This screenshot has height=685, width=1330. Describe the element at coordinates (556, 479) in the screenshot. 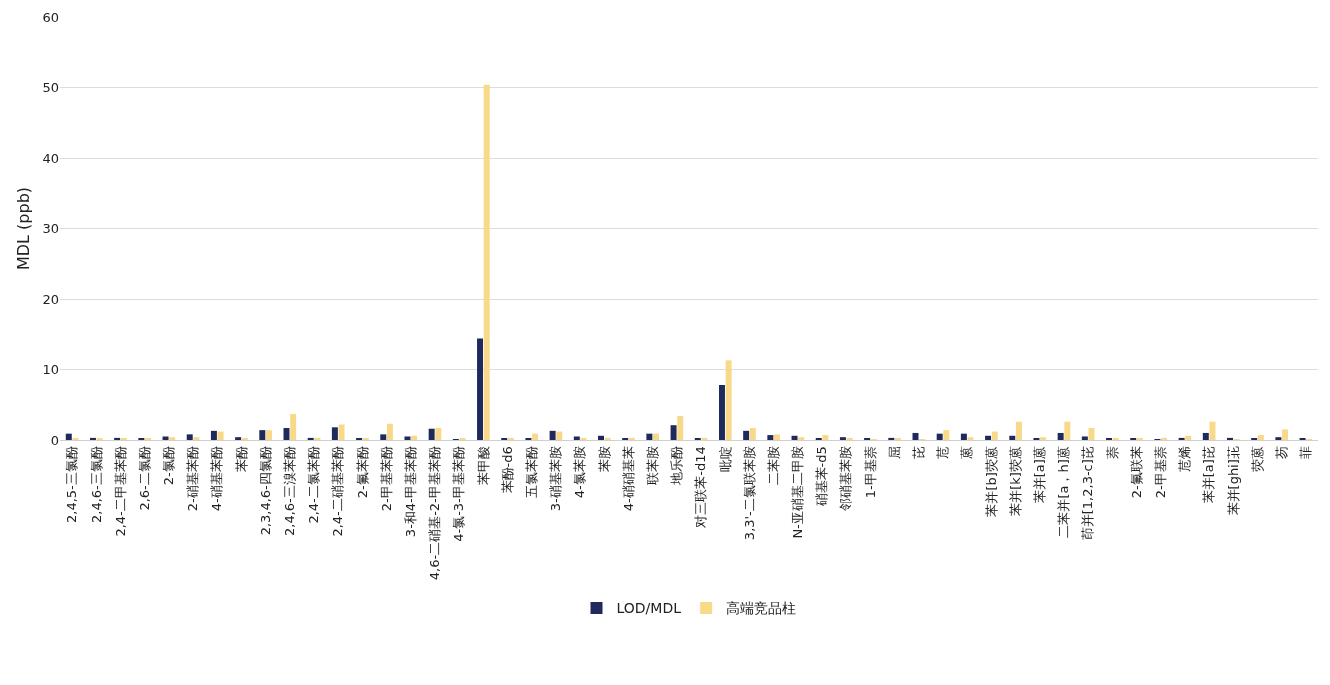

I see `x-tick-label: 3-硝基苯胺` at that location.